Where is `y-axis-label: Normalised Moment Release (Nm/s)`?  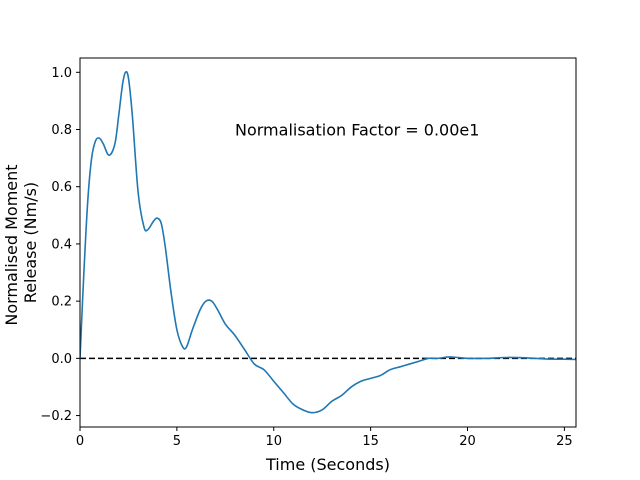
y-axis-label: Normalised Moment Release (Nm/s) is located at coordinates (21, 242).